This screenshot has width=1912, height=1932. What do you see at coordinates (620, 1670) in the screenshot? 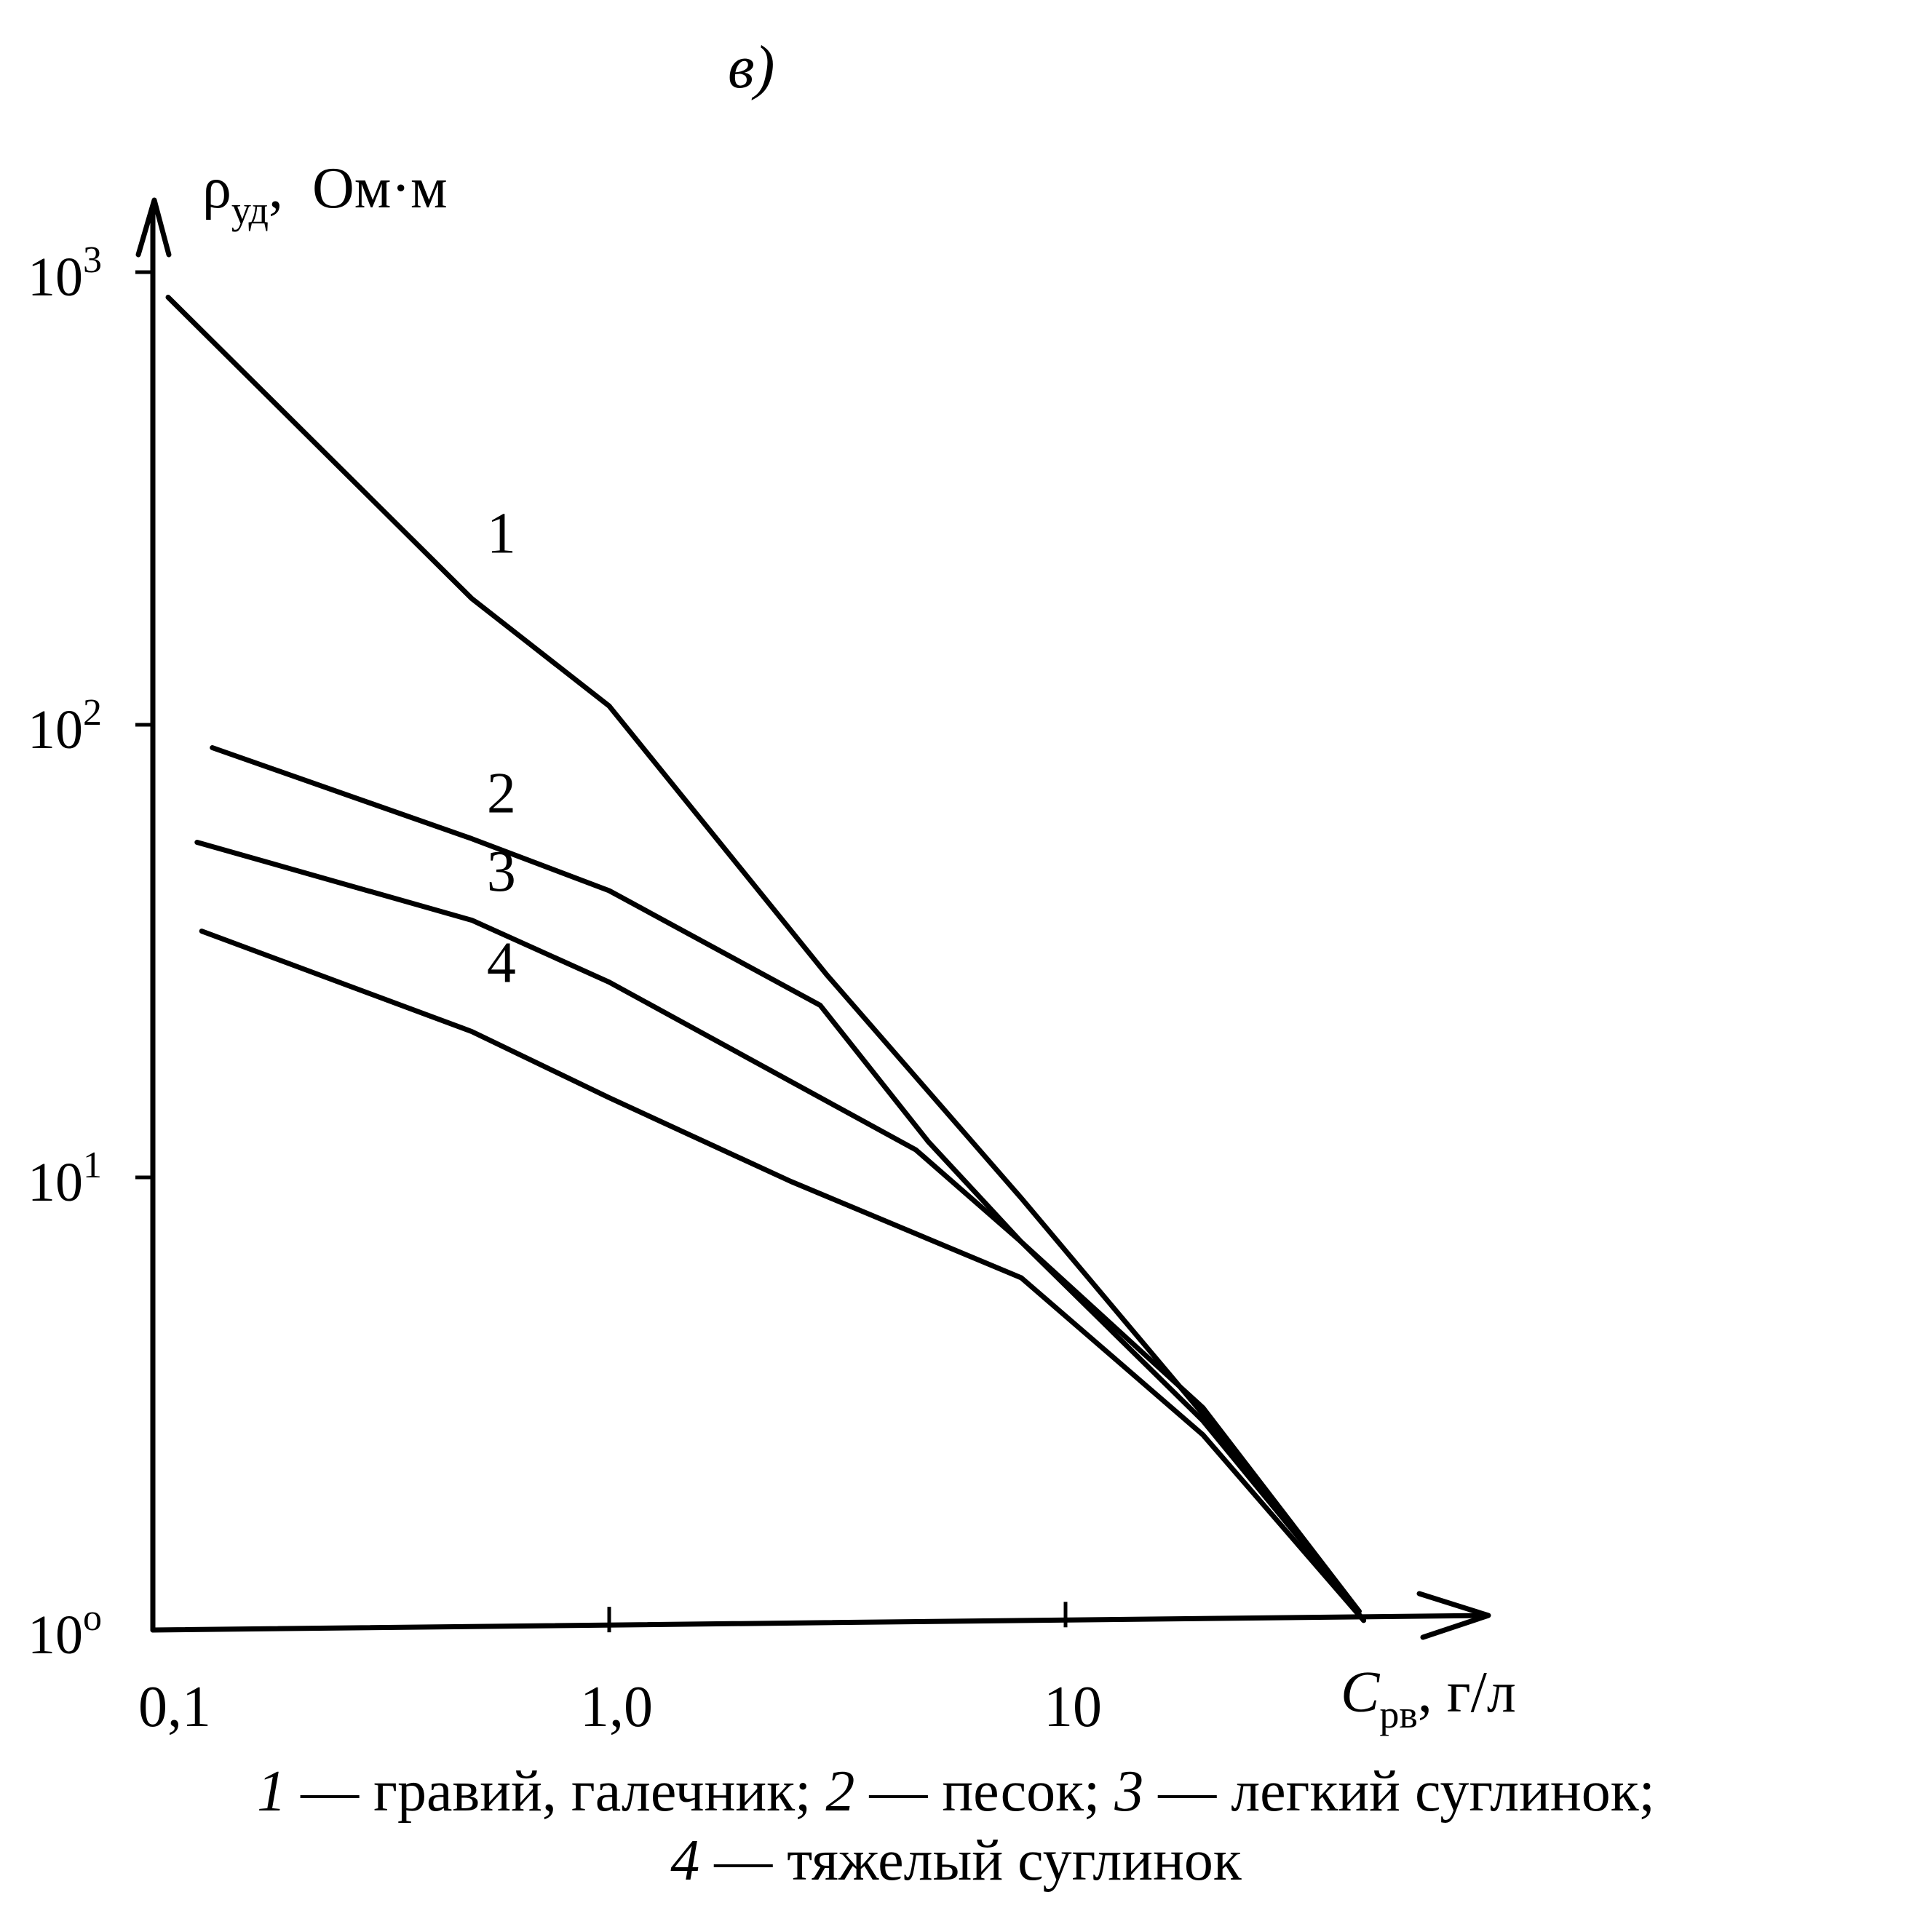
I see `x-ticks: 0,1 1,0 10` at bounding box center [620, 1670].